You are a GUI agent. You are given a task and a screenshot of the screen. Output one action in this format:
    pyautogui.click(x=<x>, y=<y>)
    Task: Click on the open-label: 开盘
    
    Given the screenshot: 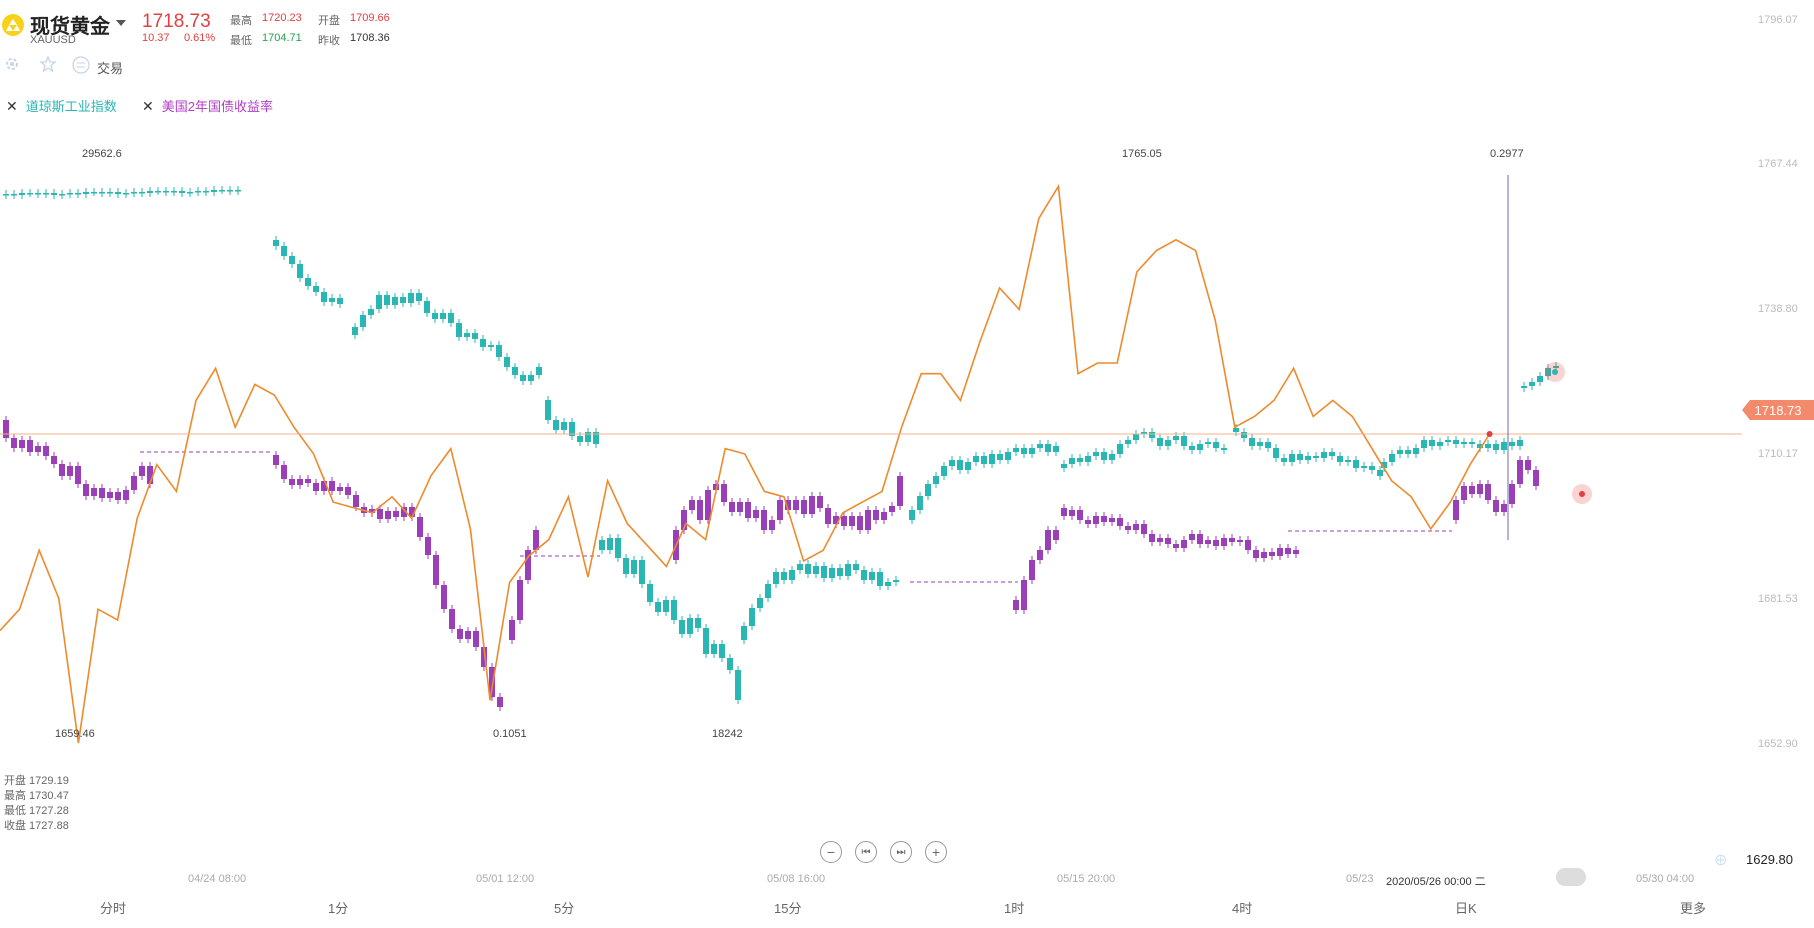 What is the action you would take?
    pyautogui.click(x=329, y=21)
    